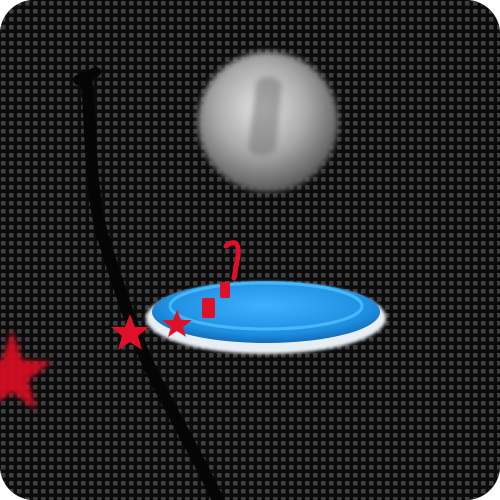 The width and height of the screenshot is (500, 500). I want to click on ball, so click(268, 122).